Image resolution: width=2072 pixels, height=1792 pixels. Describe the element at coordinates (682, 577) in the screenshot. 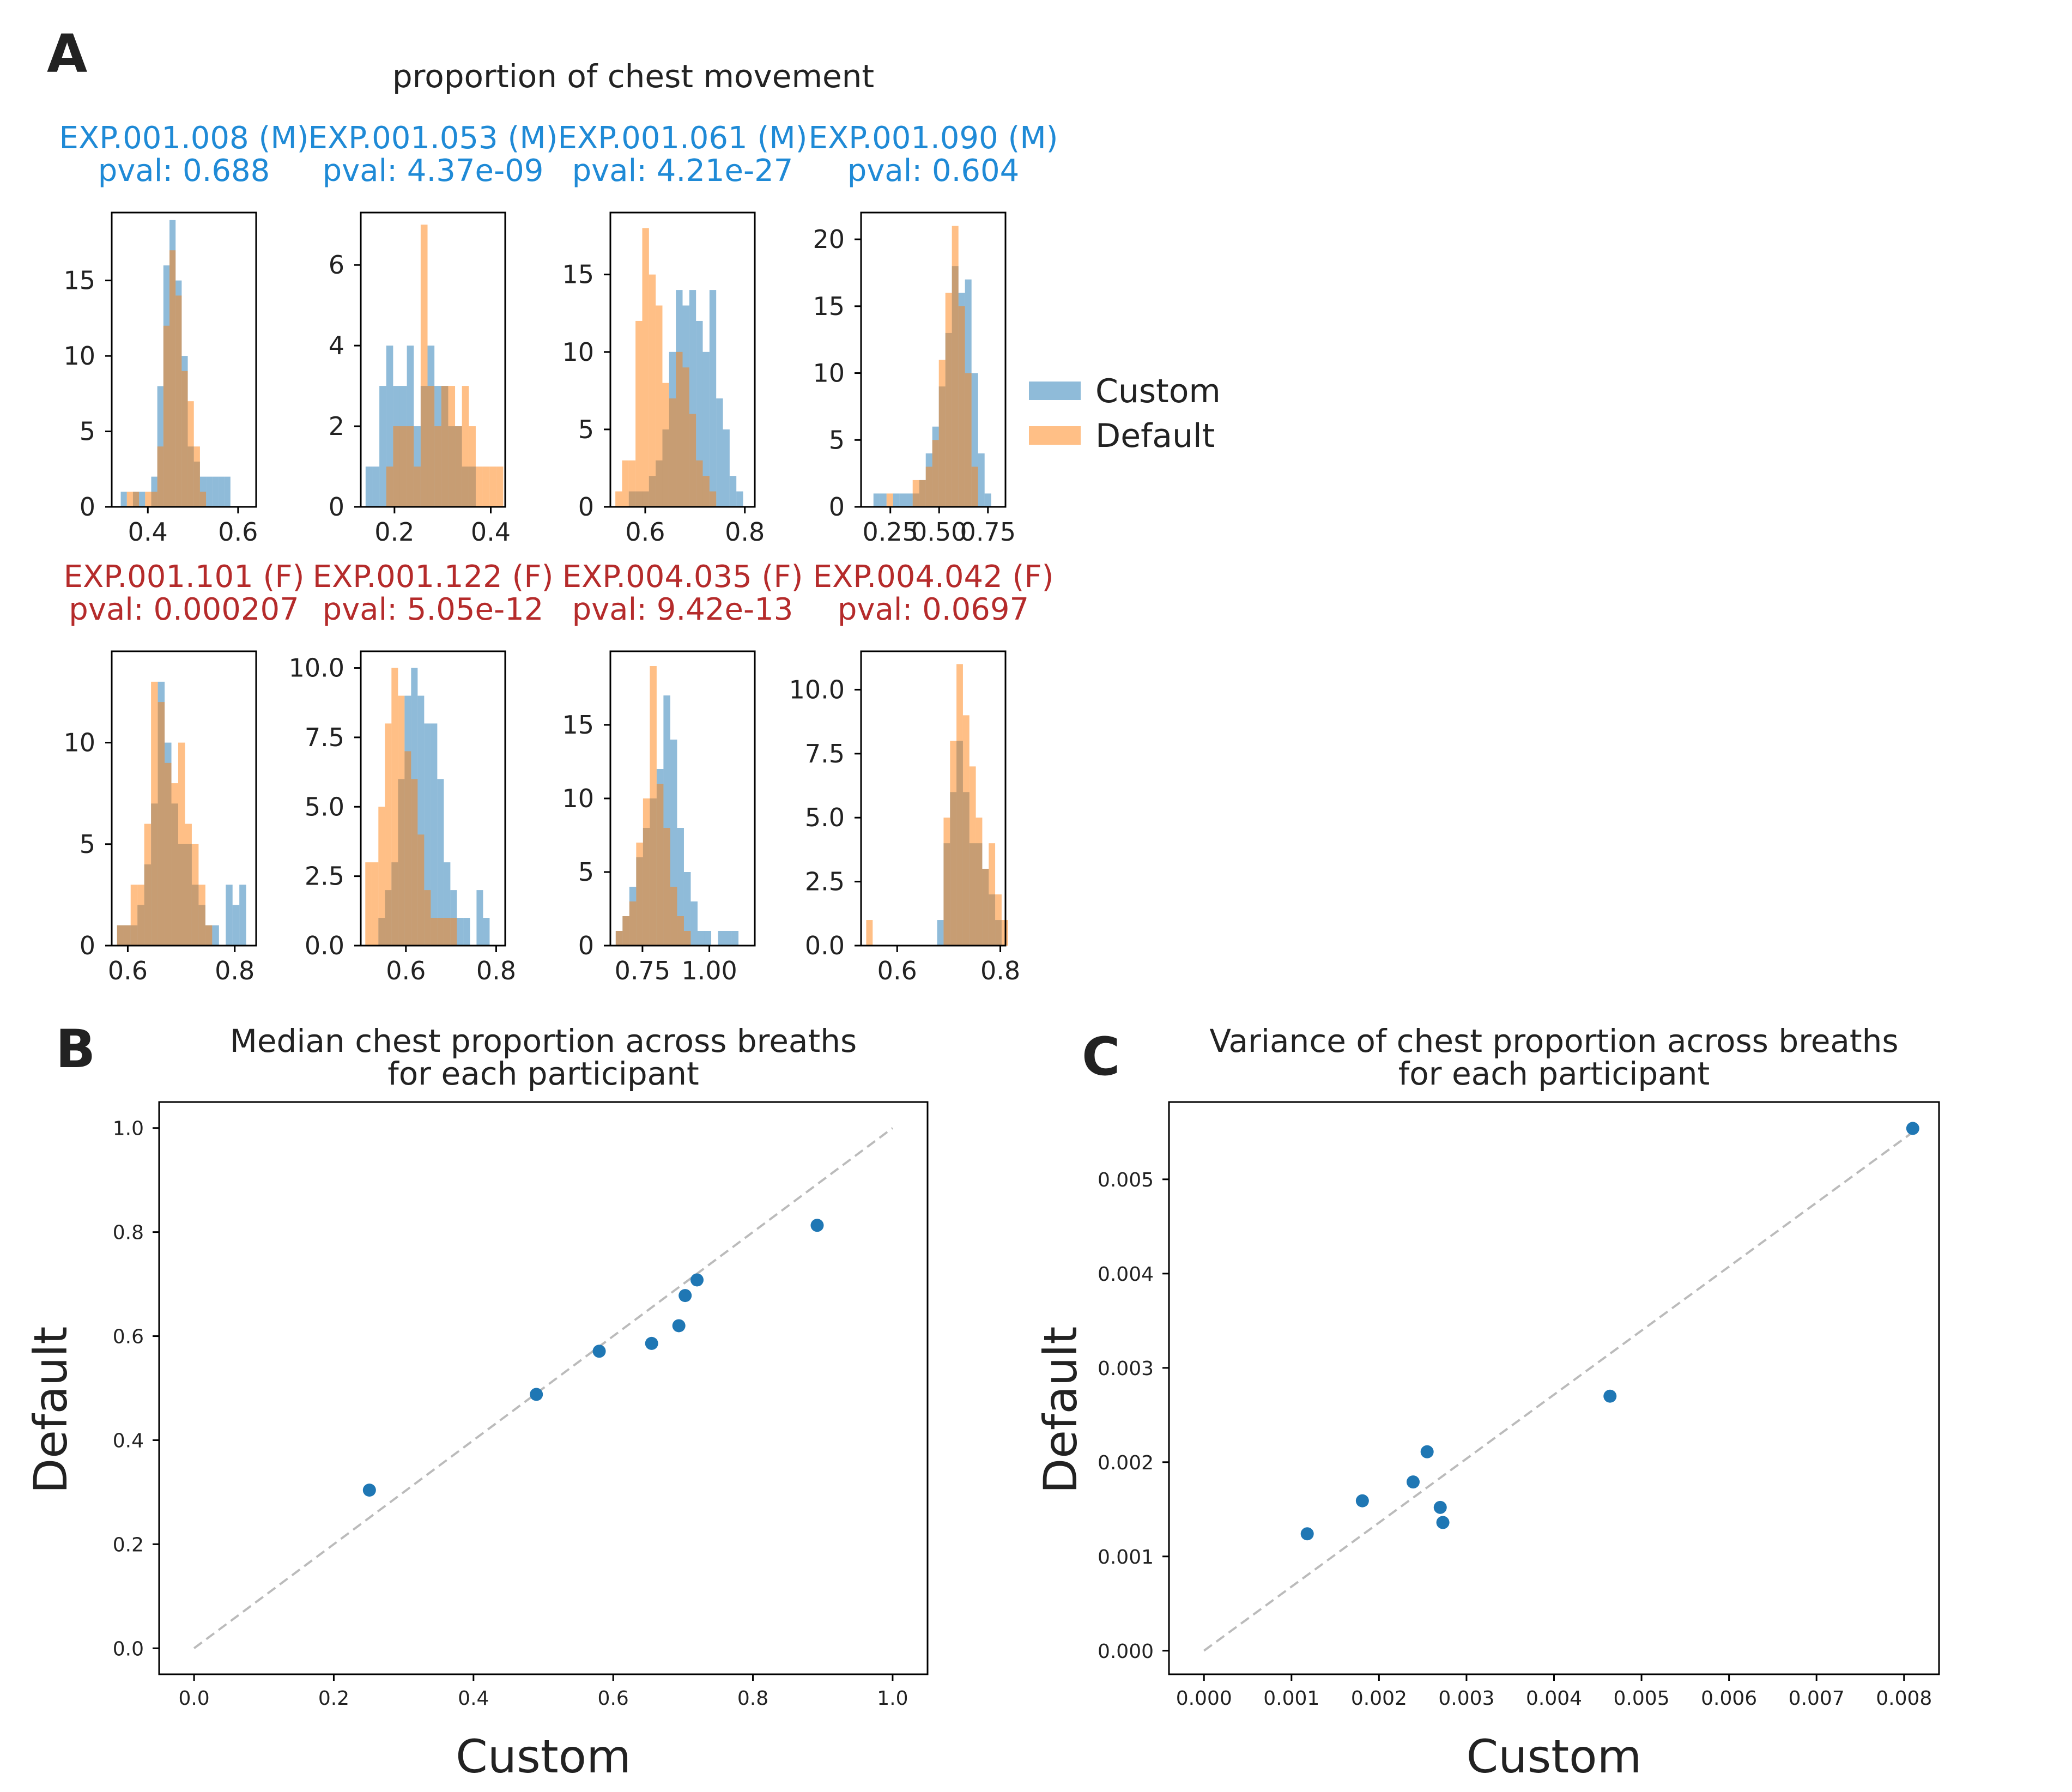

I see `subplot-title: EXP.004.035 (F)` at that location.